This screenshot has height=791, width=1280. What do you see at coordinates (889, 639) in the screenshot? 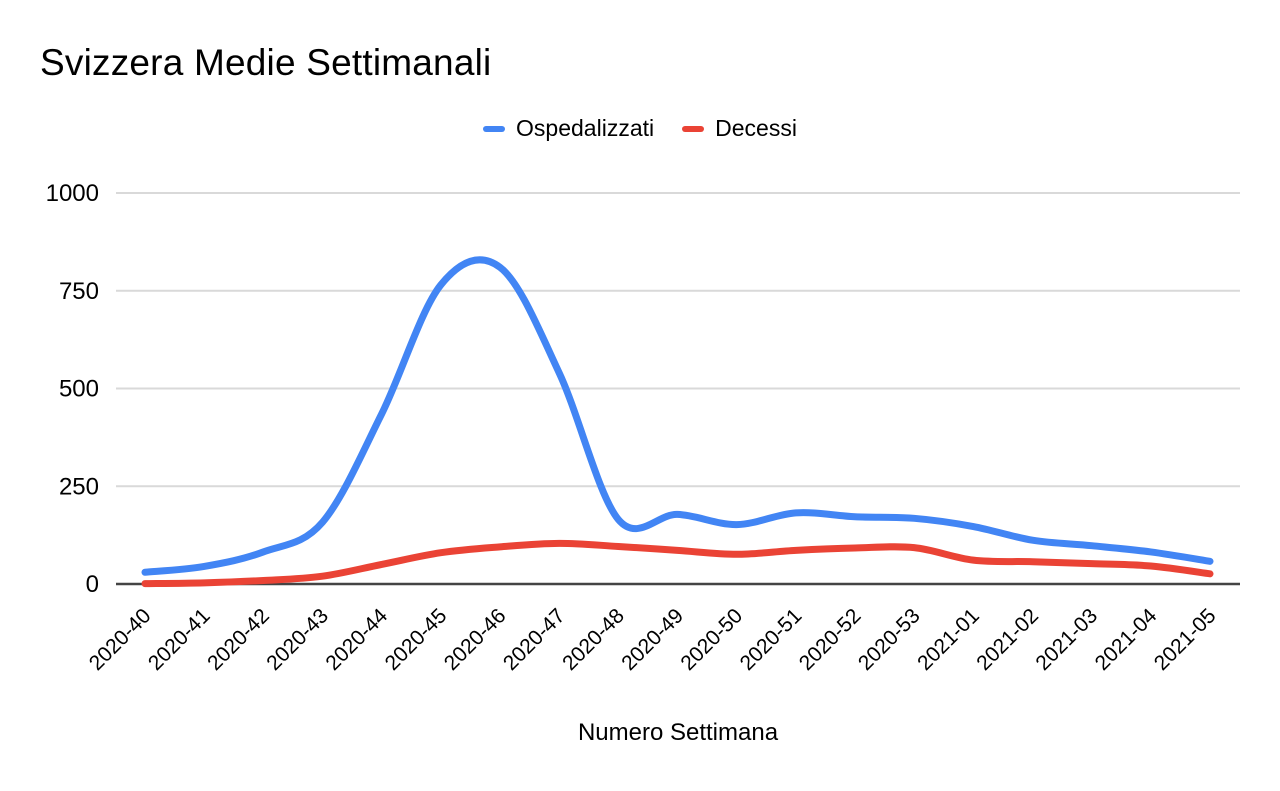
I see `x-tick-label: 2020-53` at bounding box center [889, 639].